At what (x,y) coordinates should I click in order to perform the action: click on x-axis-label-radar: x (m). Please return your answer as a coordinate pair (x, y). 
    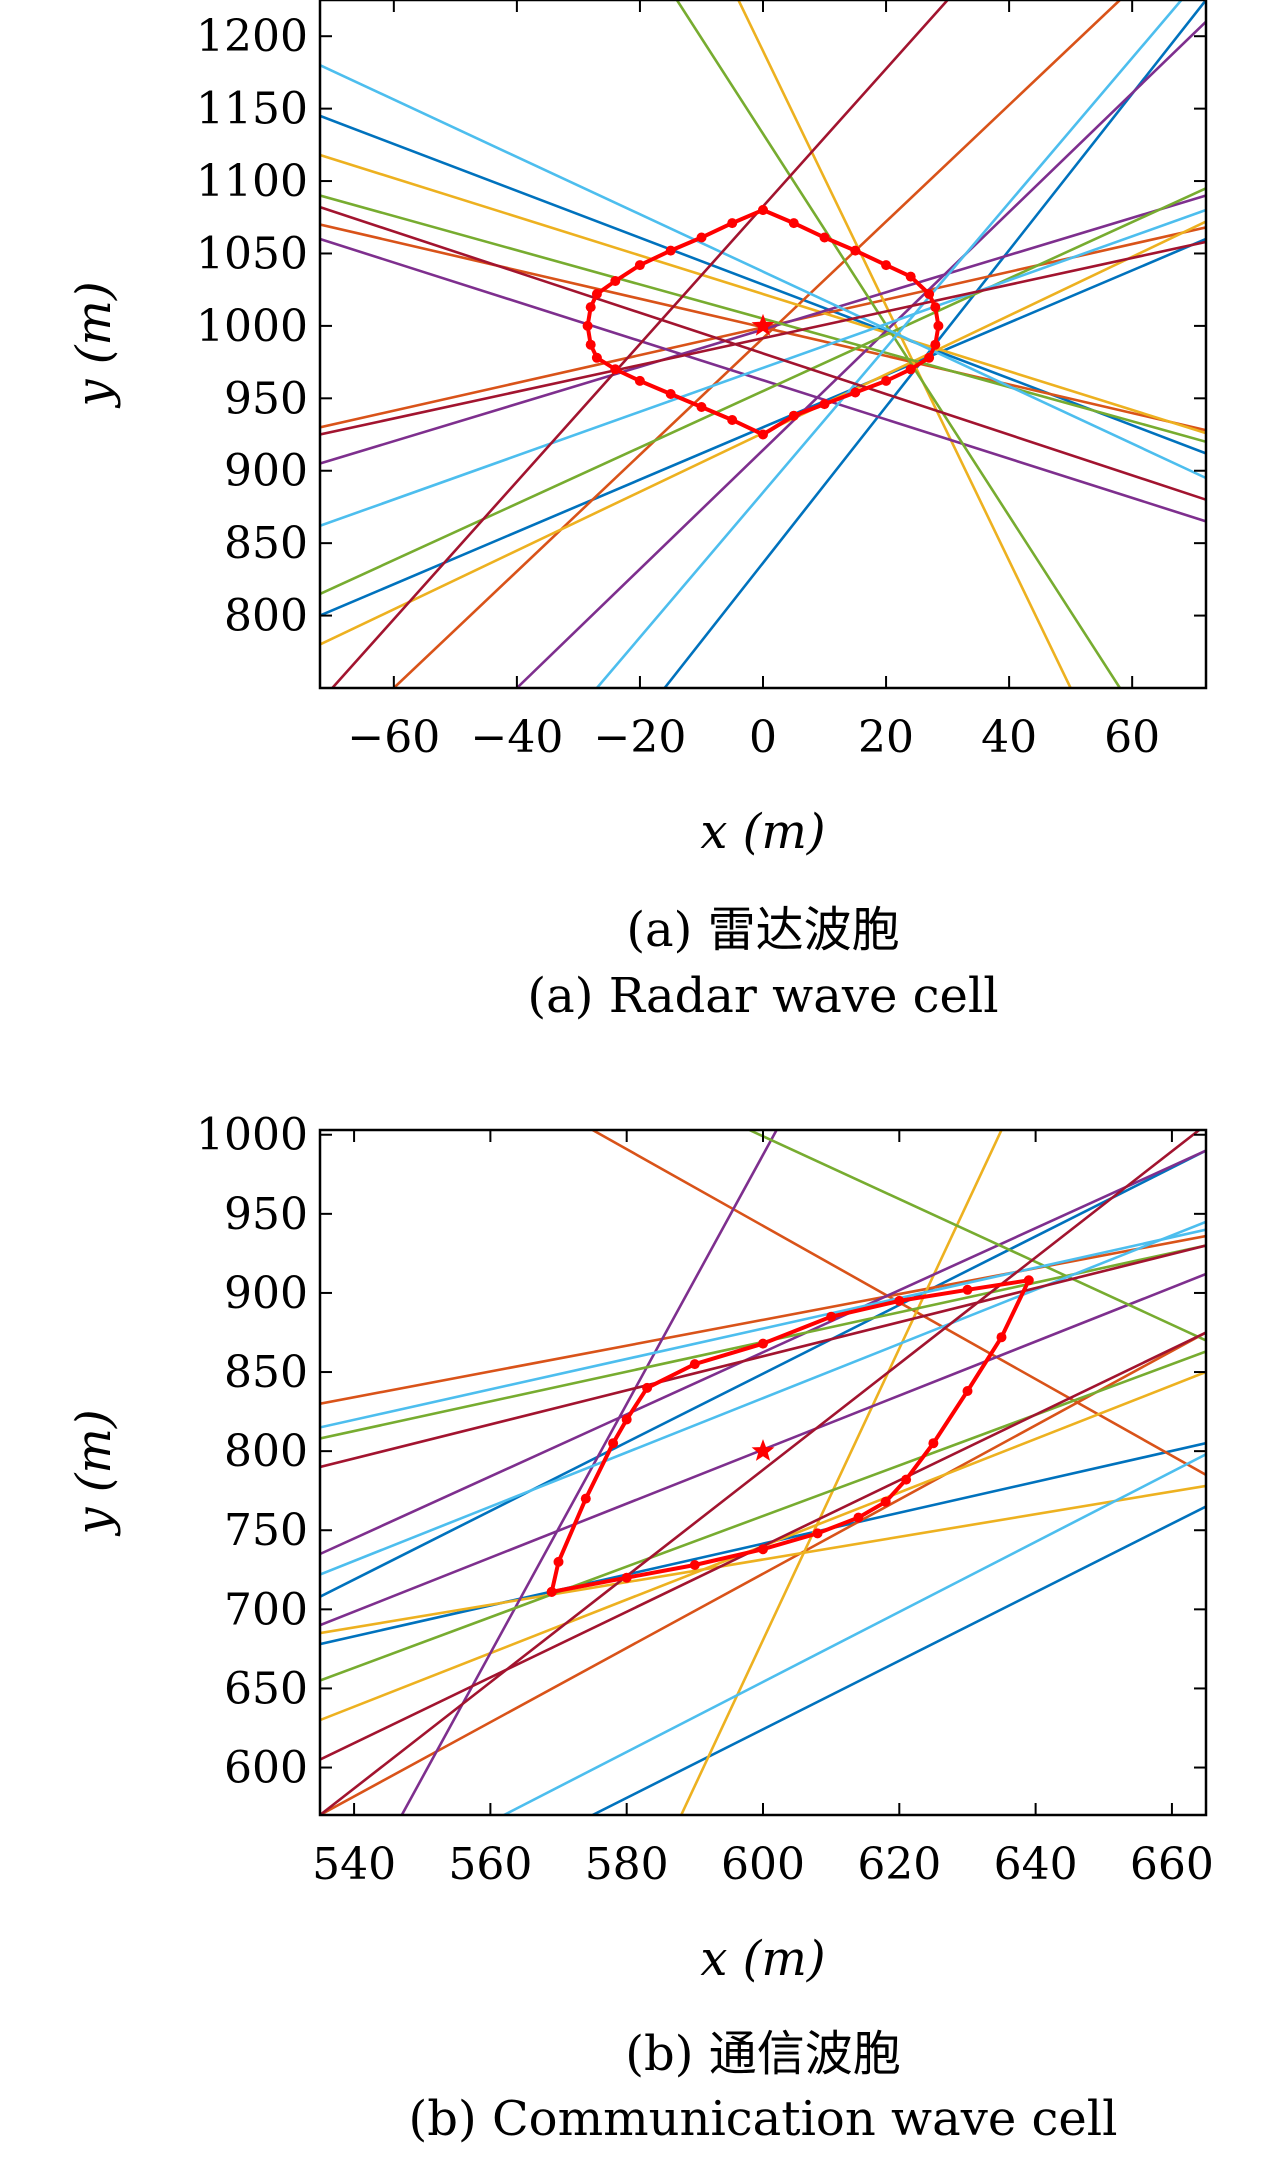
    Looking at the image, I should click on (762, 832).